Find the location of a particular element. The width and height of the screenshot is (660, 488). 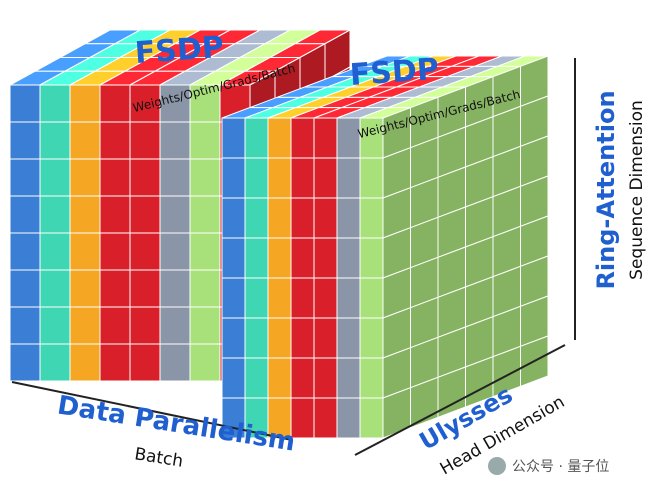

front-fsdp: FSDP is located at coordinates (394, 72).